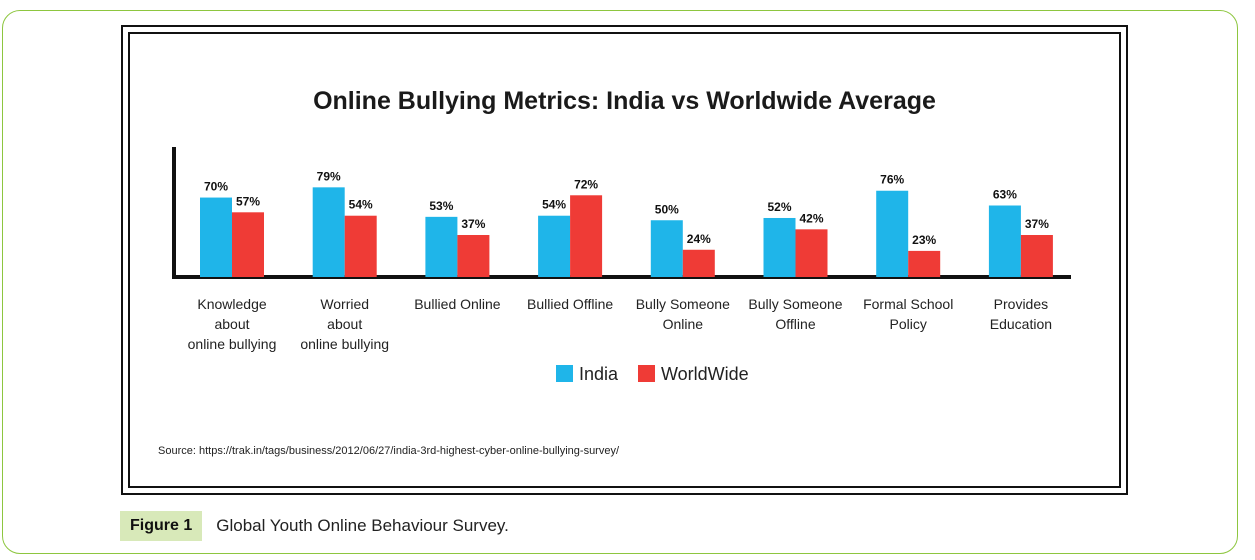  Describe the element at coordinates (564, 373) in the screenshot. I see `legend-swatch-india` at that location.